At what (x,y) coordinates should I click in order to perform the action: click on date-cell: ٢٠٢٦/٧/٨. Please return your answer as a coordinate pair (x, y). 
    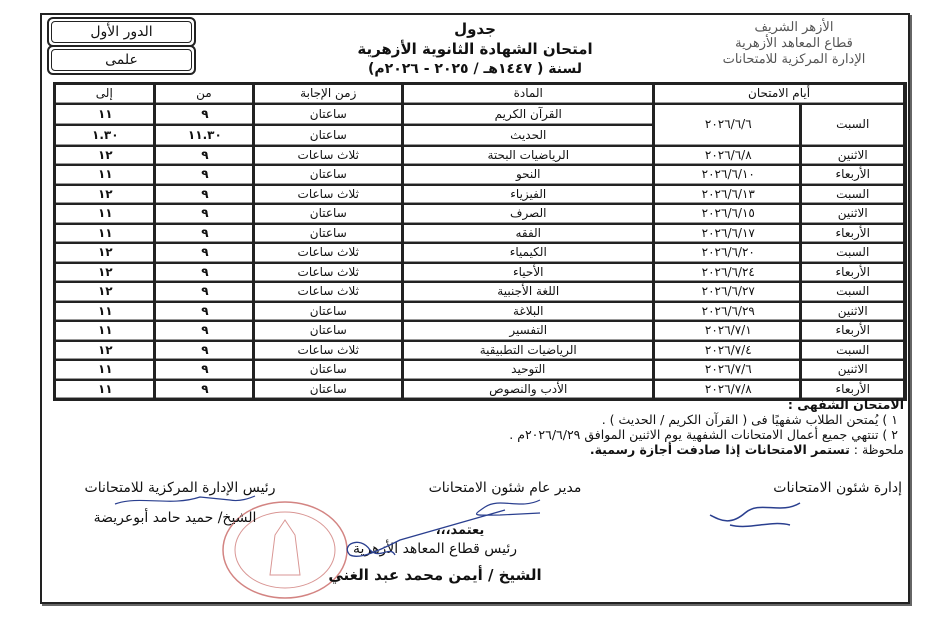
    Looking at the image, I should click on (728, 389).